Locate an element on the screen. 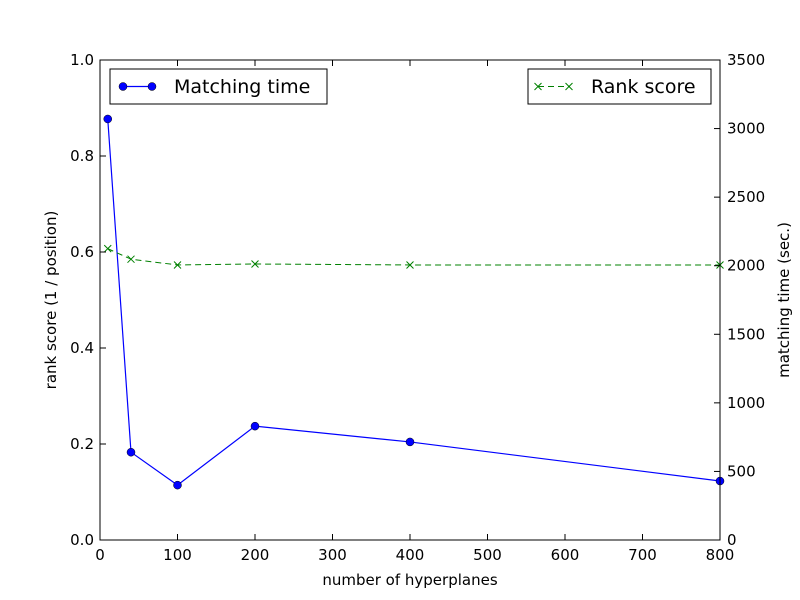  right-tick-label: 1500 is located at coordinates (746, 334).